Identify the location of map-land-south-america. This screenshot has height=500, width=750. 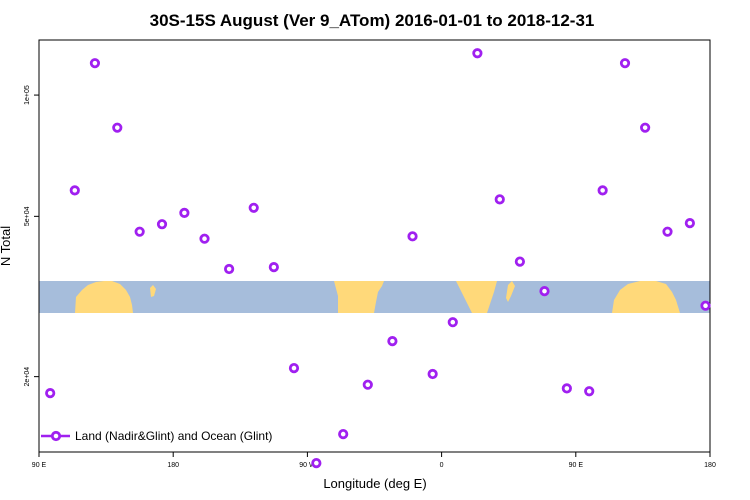
(476, 297).